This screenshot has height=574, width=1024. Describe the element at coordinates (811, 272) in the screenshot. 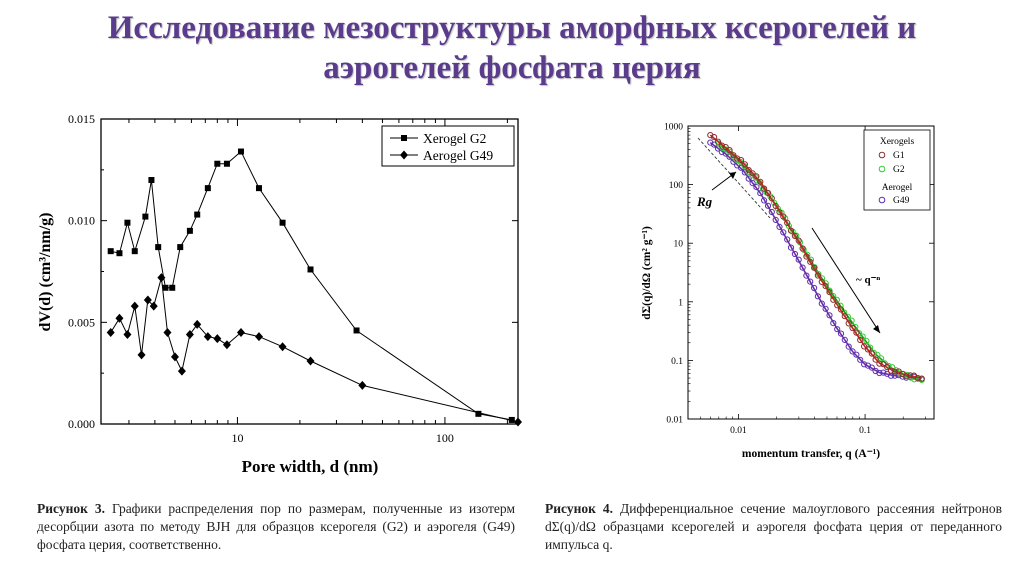

I see `right-plot-frame` at that location.